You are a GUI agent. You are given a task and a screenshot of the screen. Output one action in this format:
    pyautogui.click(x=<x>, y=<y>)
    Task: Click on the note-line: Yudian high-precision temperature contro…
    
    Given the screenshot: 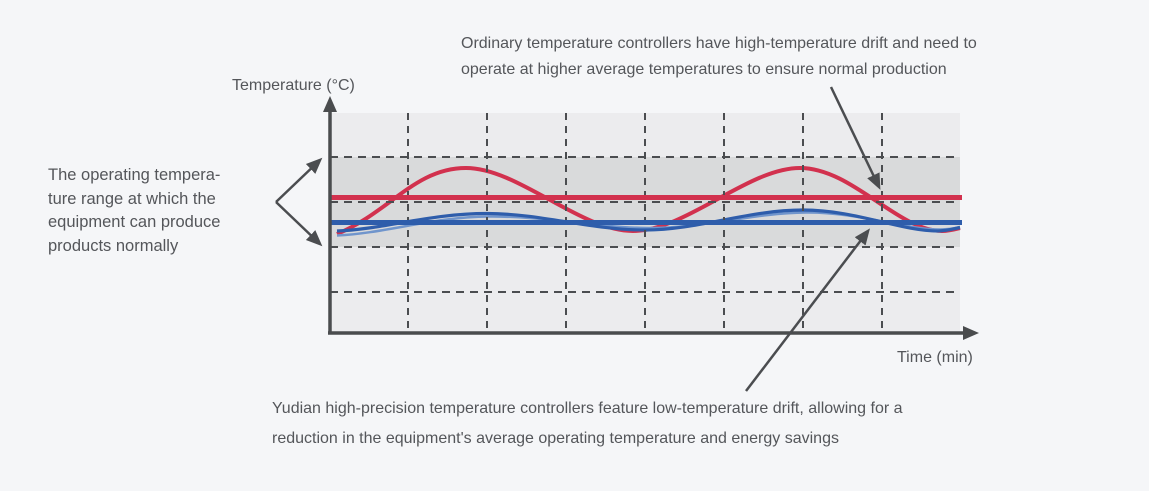 What is the action you would take?
    pyautogui.click(x=587, y=408)
    